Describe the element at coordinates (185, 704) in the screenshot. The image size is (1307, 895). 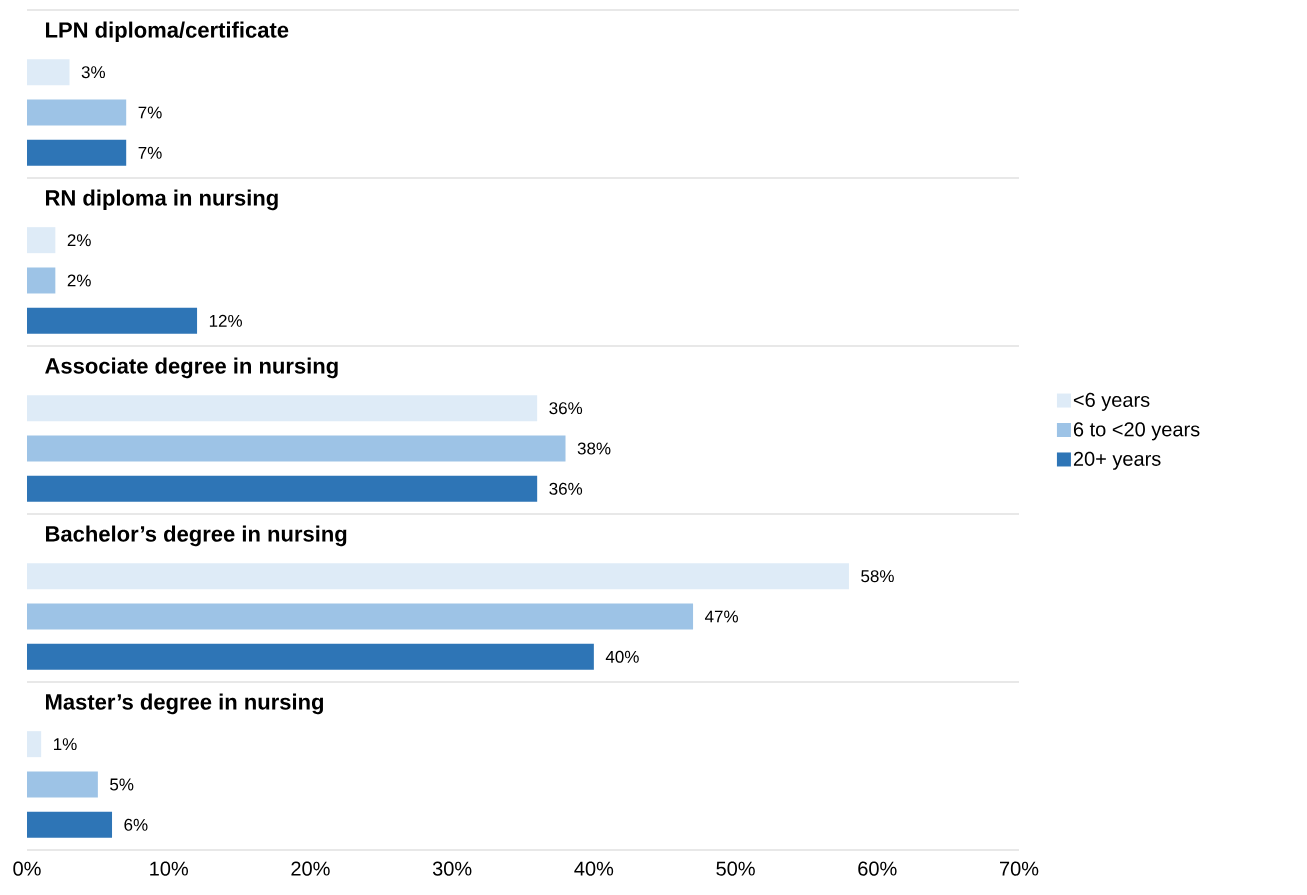
I see `y-tick-label: Master’s degree in nursing` at that location.